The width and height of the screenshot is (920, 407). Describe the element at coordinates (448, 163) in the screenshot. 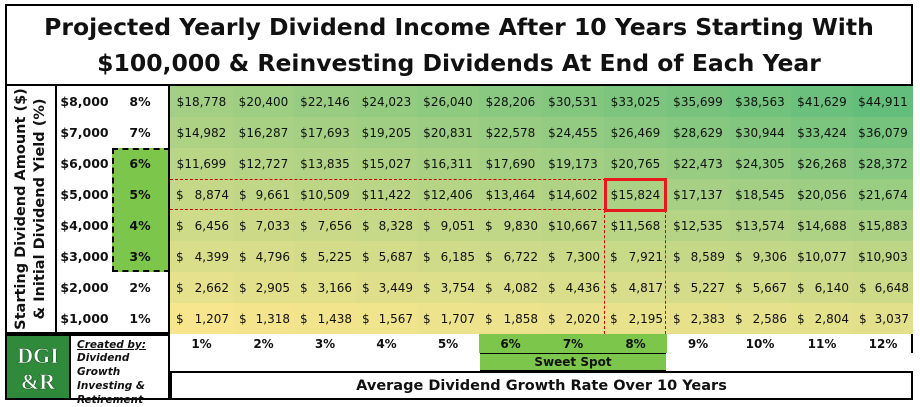

I see `heatmap-cell: $16,311` at that location.